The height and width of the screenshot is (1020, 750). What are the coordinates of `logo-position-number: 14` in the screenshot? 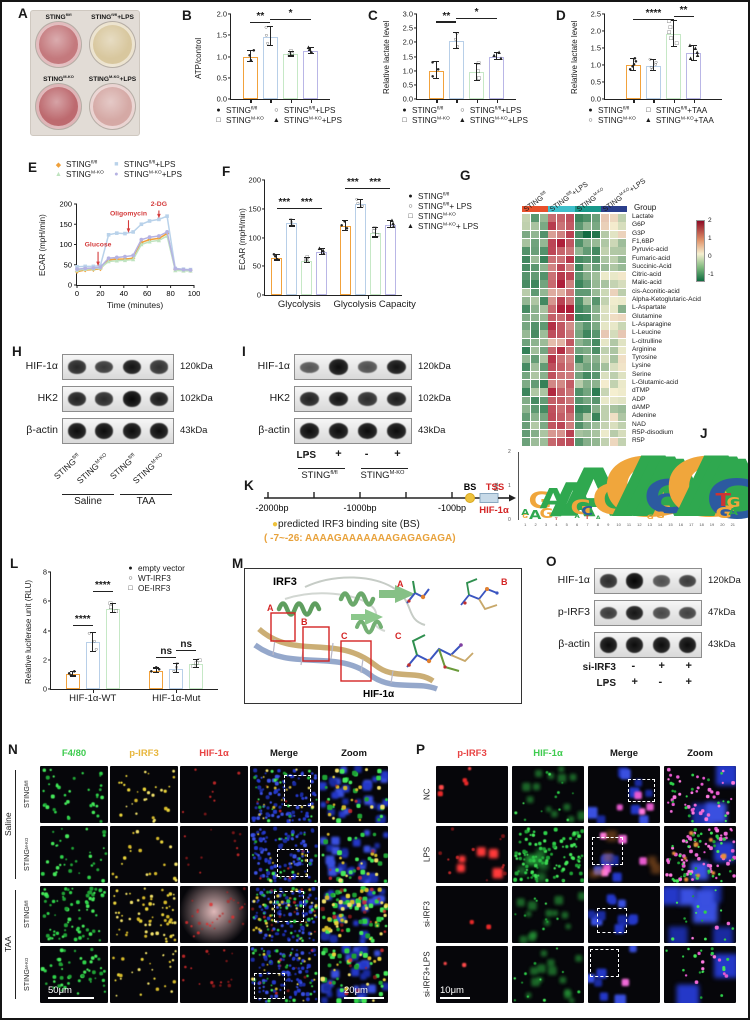 It's located at (660, 524).